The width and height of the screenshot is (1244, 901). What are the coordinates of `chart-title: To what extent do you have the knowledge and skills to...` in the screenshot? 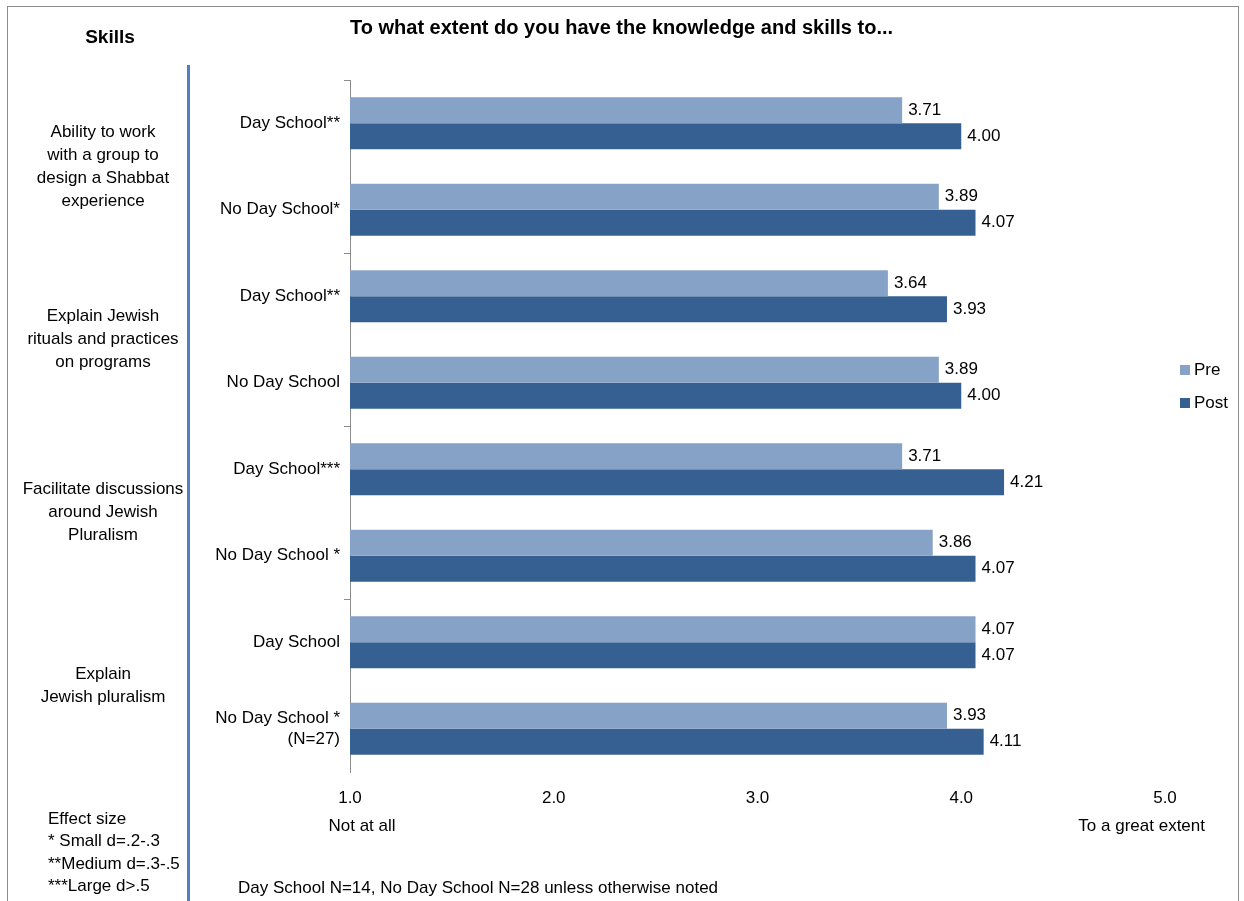 It's located at (622, 26).